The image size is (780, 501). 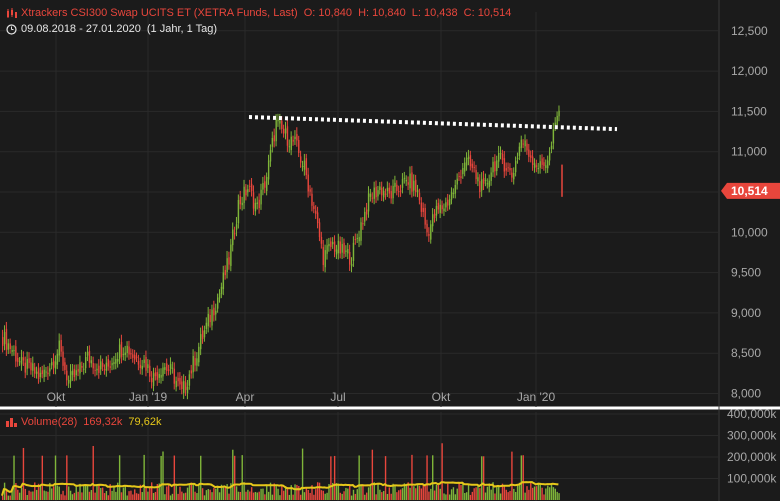 I want to click on panel-divider, so click(x=390, y=408).